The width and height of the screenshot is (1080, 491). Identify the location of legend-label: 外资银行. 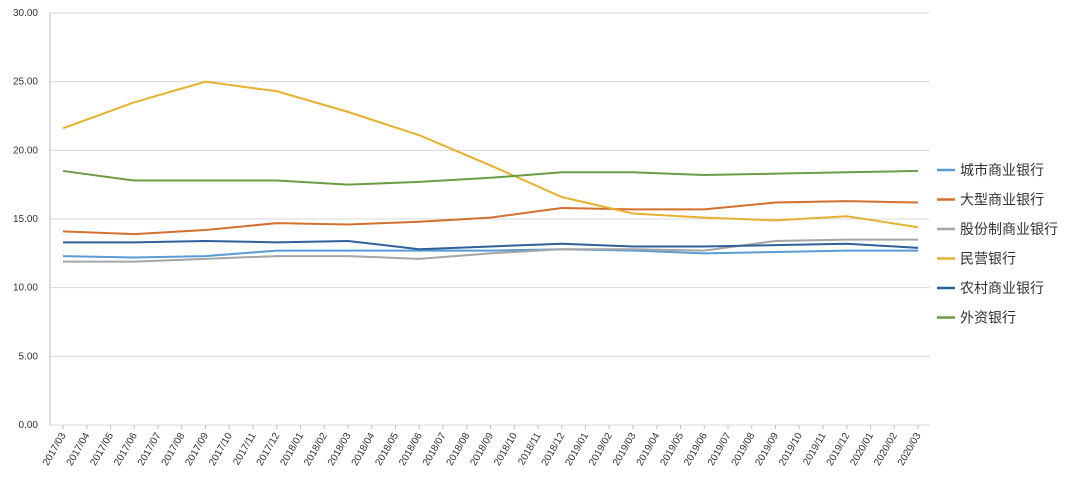
(988, 318).